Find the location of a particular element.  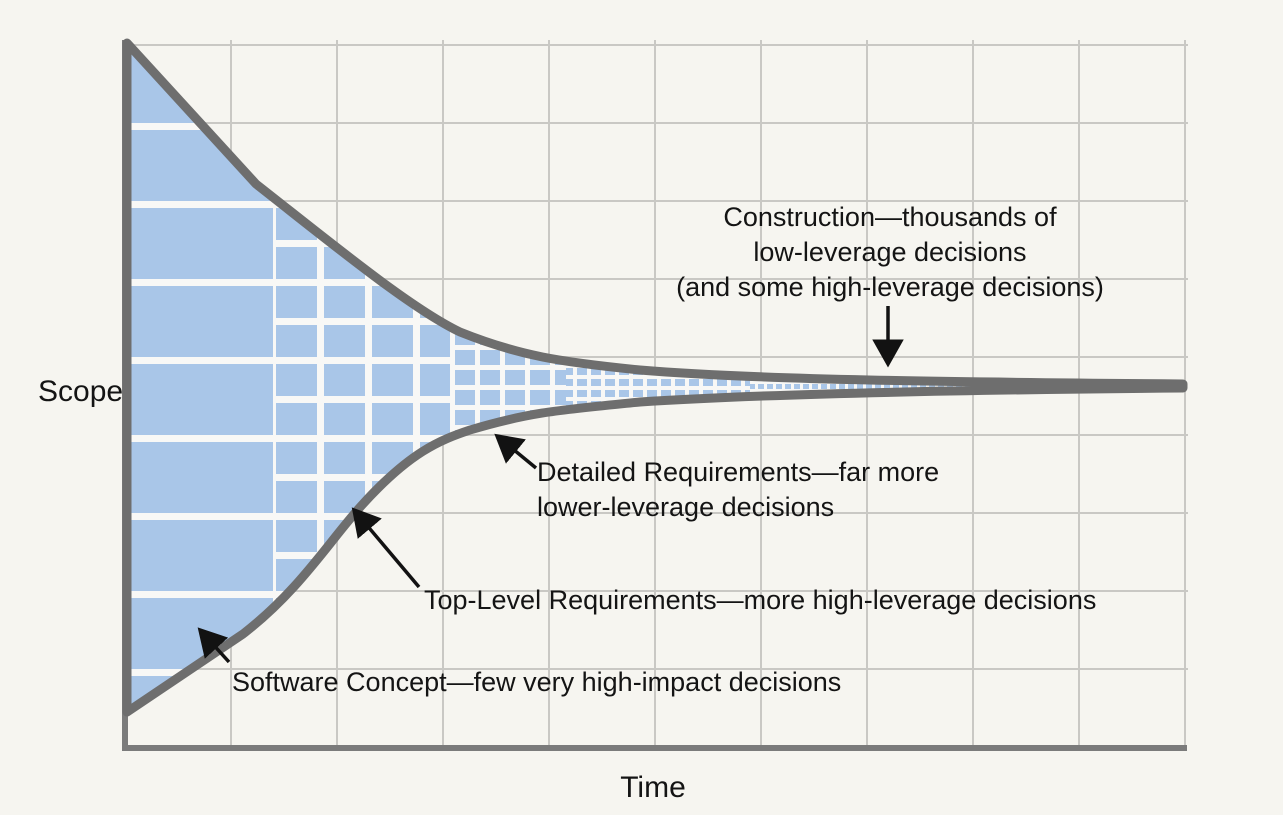

y-axis-label: Scope is located at coordinates (81, 391).